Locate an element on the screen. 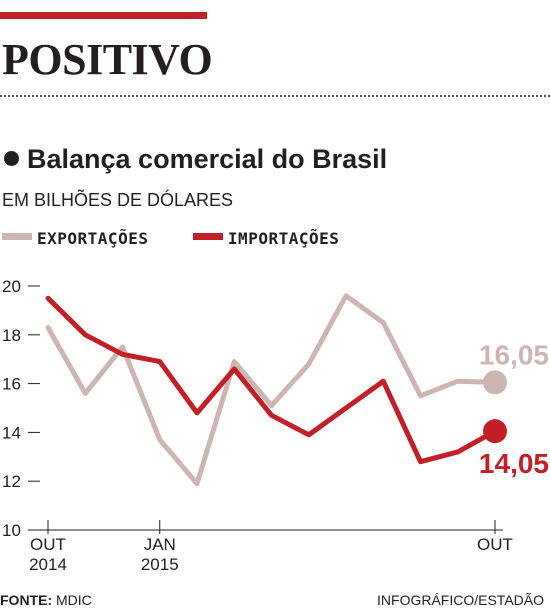 The image size is (550, 612). legend-swatch-exports is located at coordinates (17, 236).